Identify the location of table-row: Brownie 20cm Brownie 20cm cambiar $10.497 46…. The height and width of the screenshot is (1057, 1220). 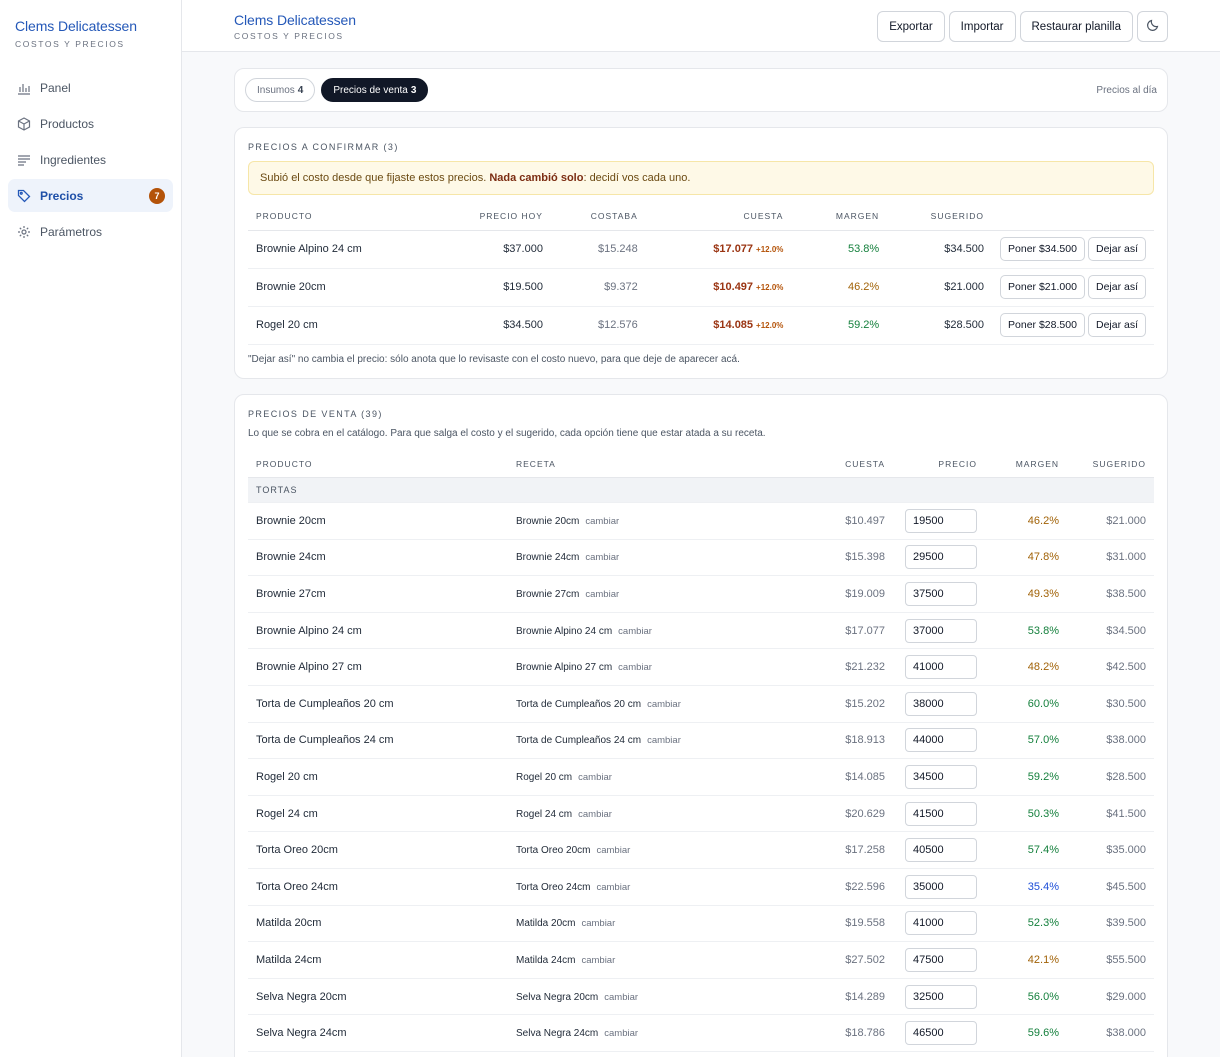
(701, 521).